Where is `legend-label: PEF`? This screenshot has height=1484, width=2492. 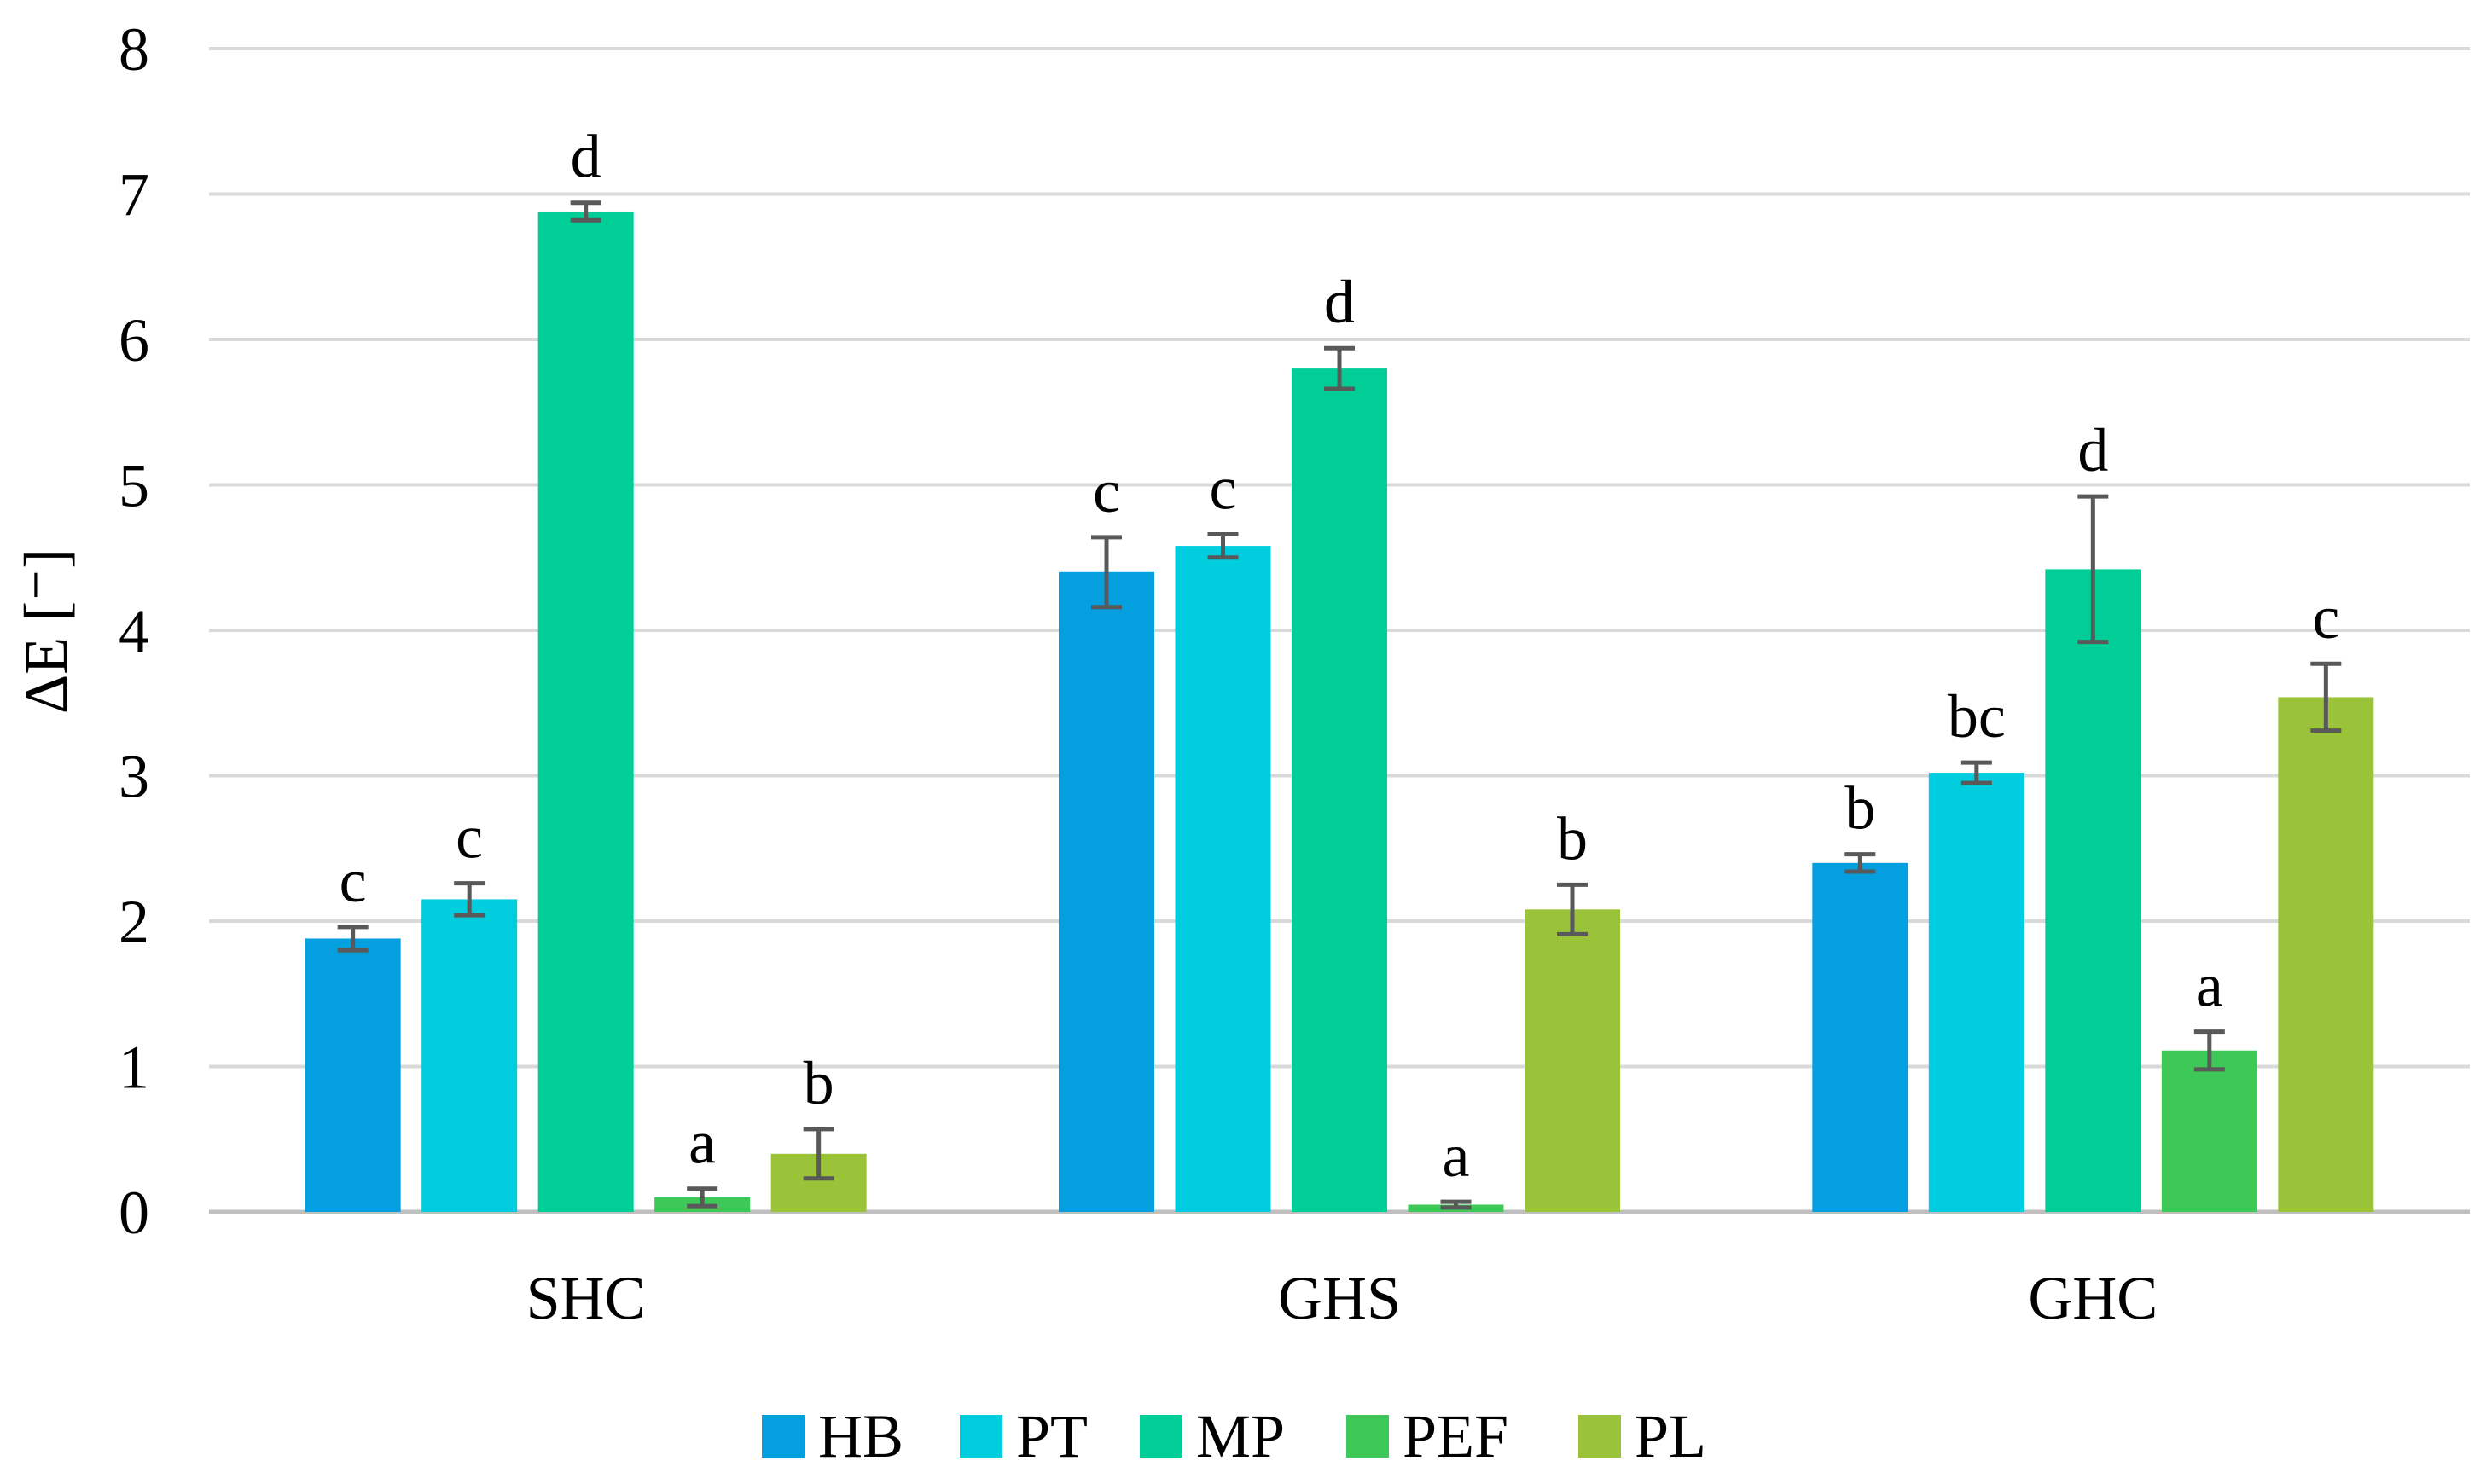
legend-label: PEF is located at coordinates (1456, 1436).